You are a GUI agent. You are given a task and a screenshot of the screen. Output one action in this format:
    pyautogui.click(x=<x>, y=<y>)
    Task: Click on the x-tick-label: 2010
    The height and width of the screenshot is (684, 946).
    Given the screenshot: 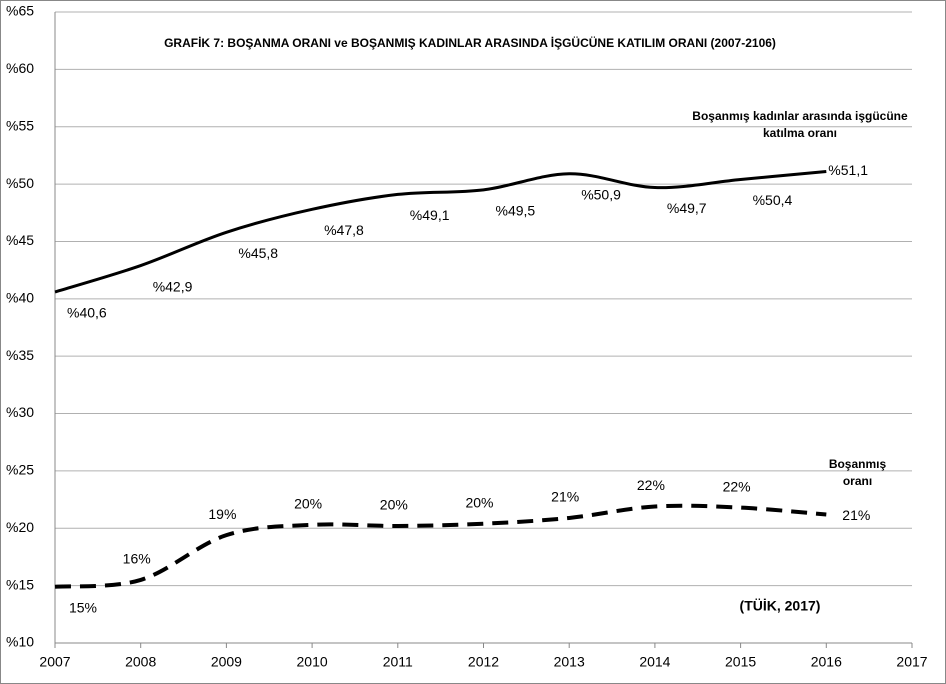 What is the action you would take?
    pyautogui.click(x=312, y=662)
    